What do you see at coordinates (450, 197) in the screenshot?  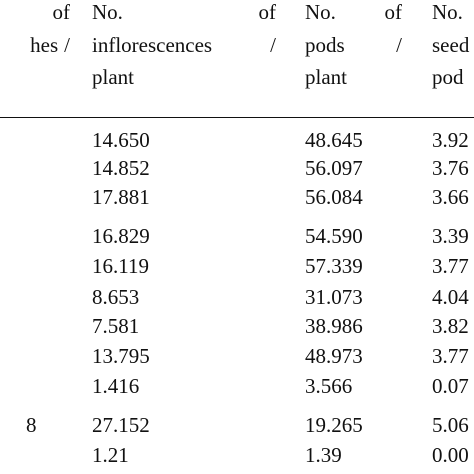 I see `table-cell: 3.66` at bounding box center [450, 197].